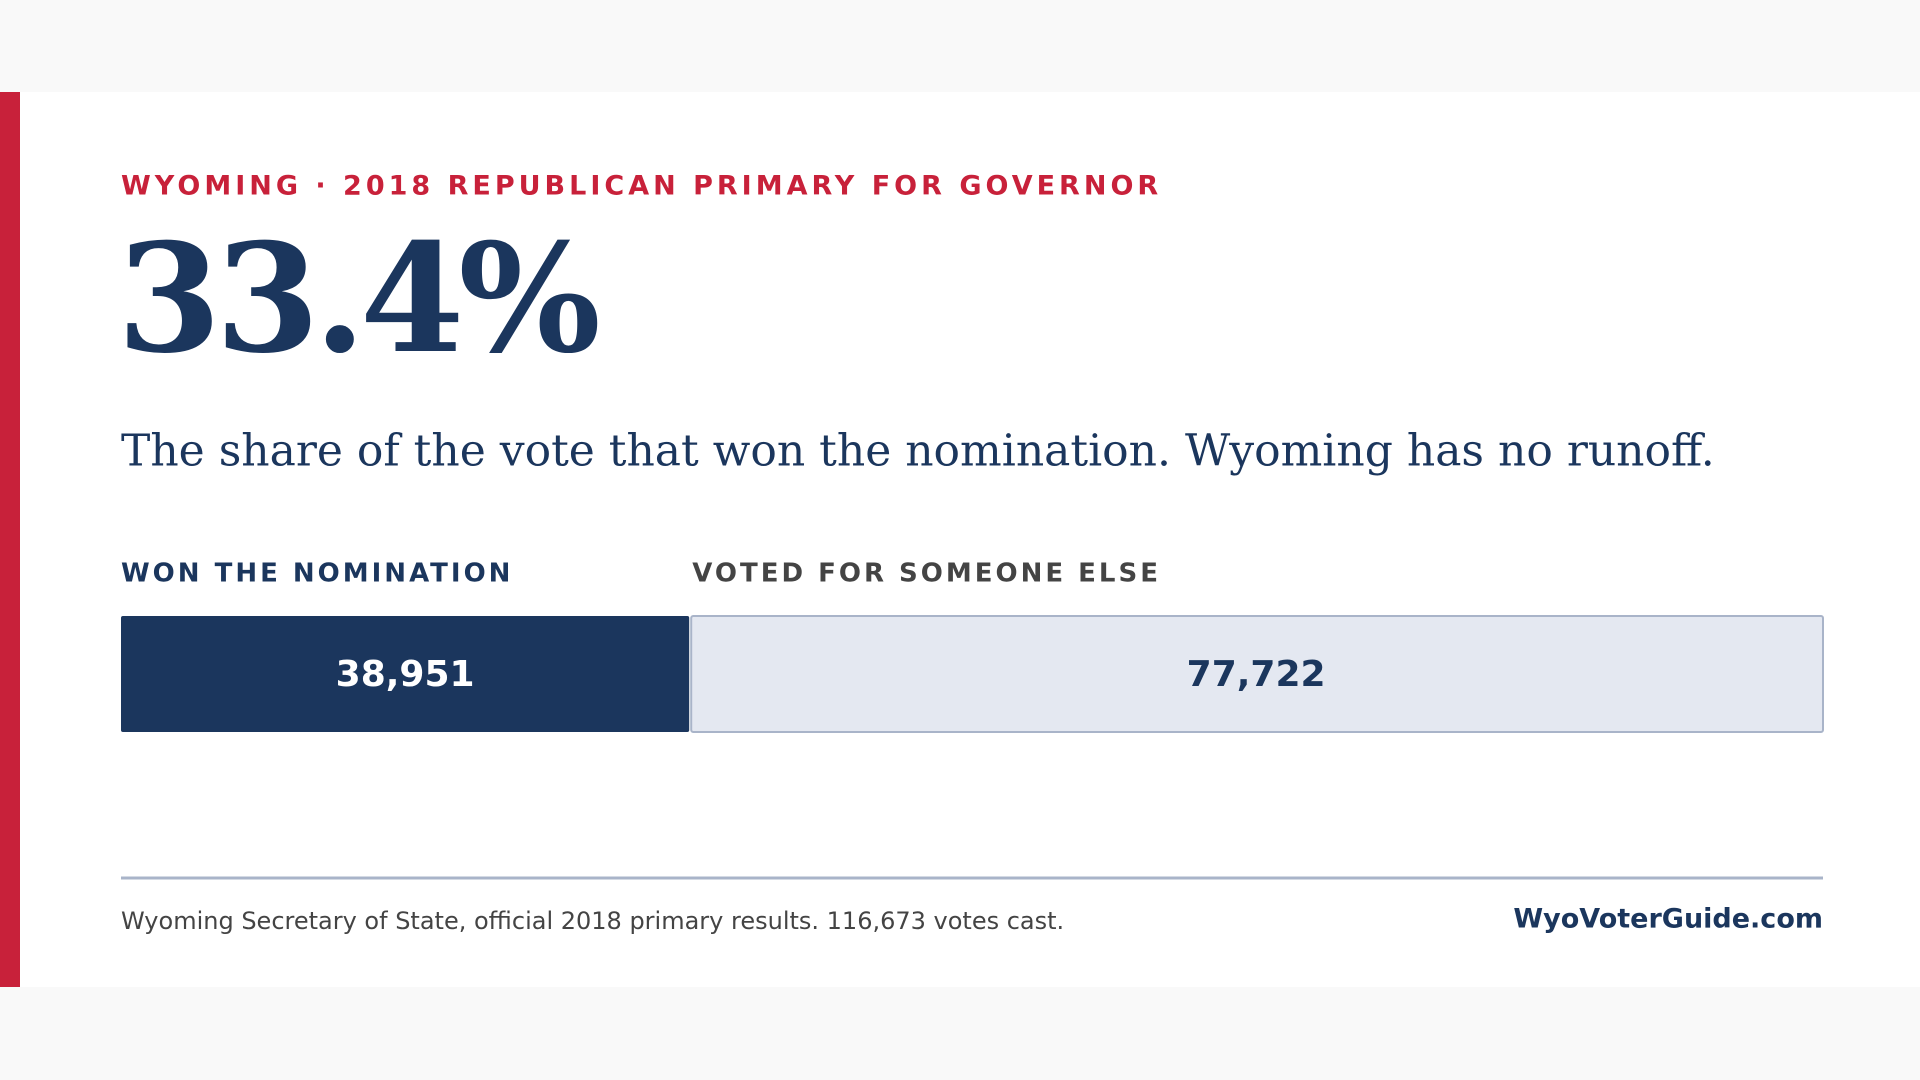 This screenshot has width=1920, height=1080. What do you see at coordinates (1668, 919) in the screenshot?
I see `credit-link: WyoVoterGuide.com` at bounding box center [1668, 919].